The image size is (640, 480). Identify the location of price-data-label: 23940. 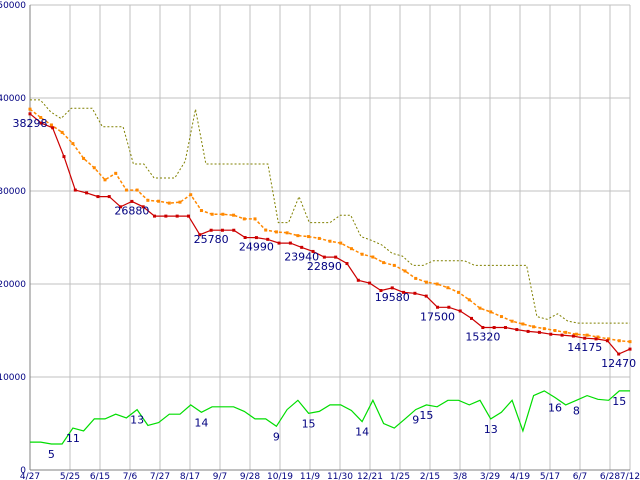
(301, 256).